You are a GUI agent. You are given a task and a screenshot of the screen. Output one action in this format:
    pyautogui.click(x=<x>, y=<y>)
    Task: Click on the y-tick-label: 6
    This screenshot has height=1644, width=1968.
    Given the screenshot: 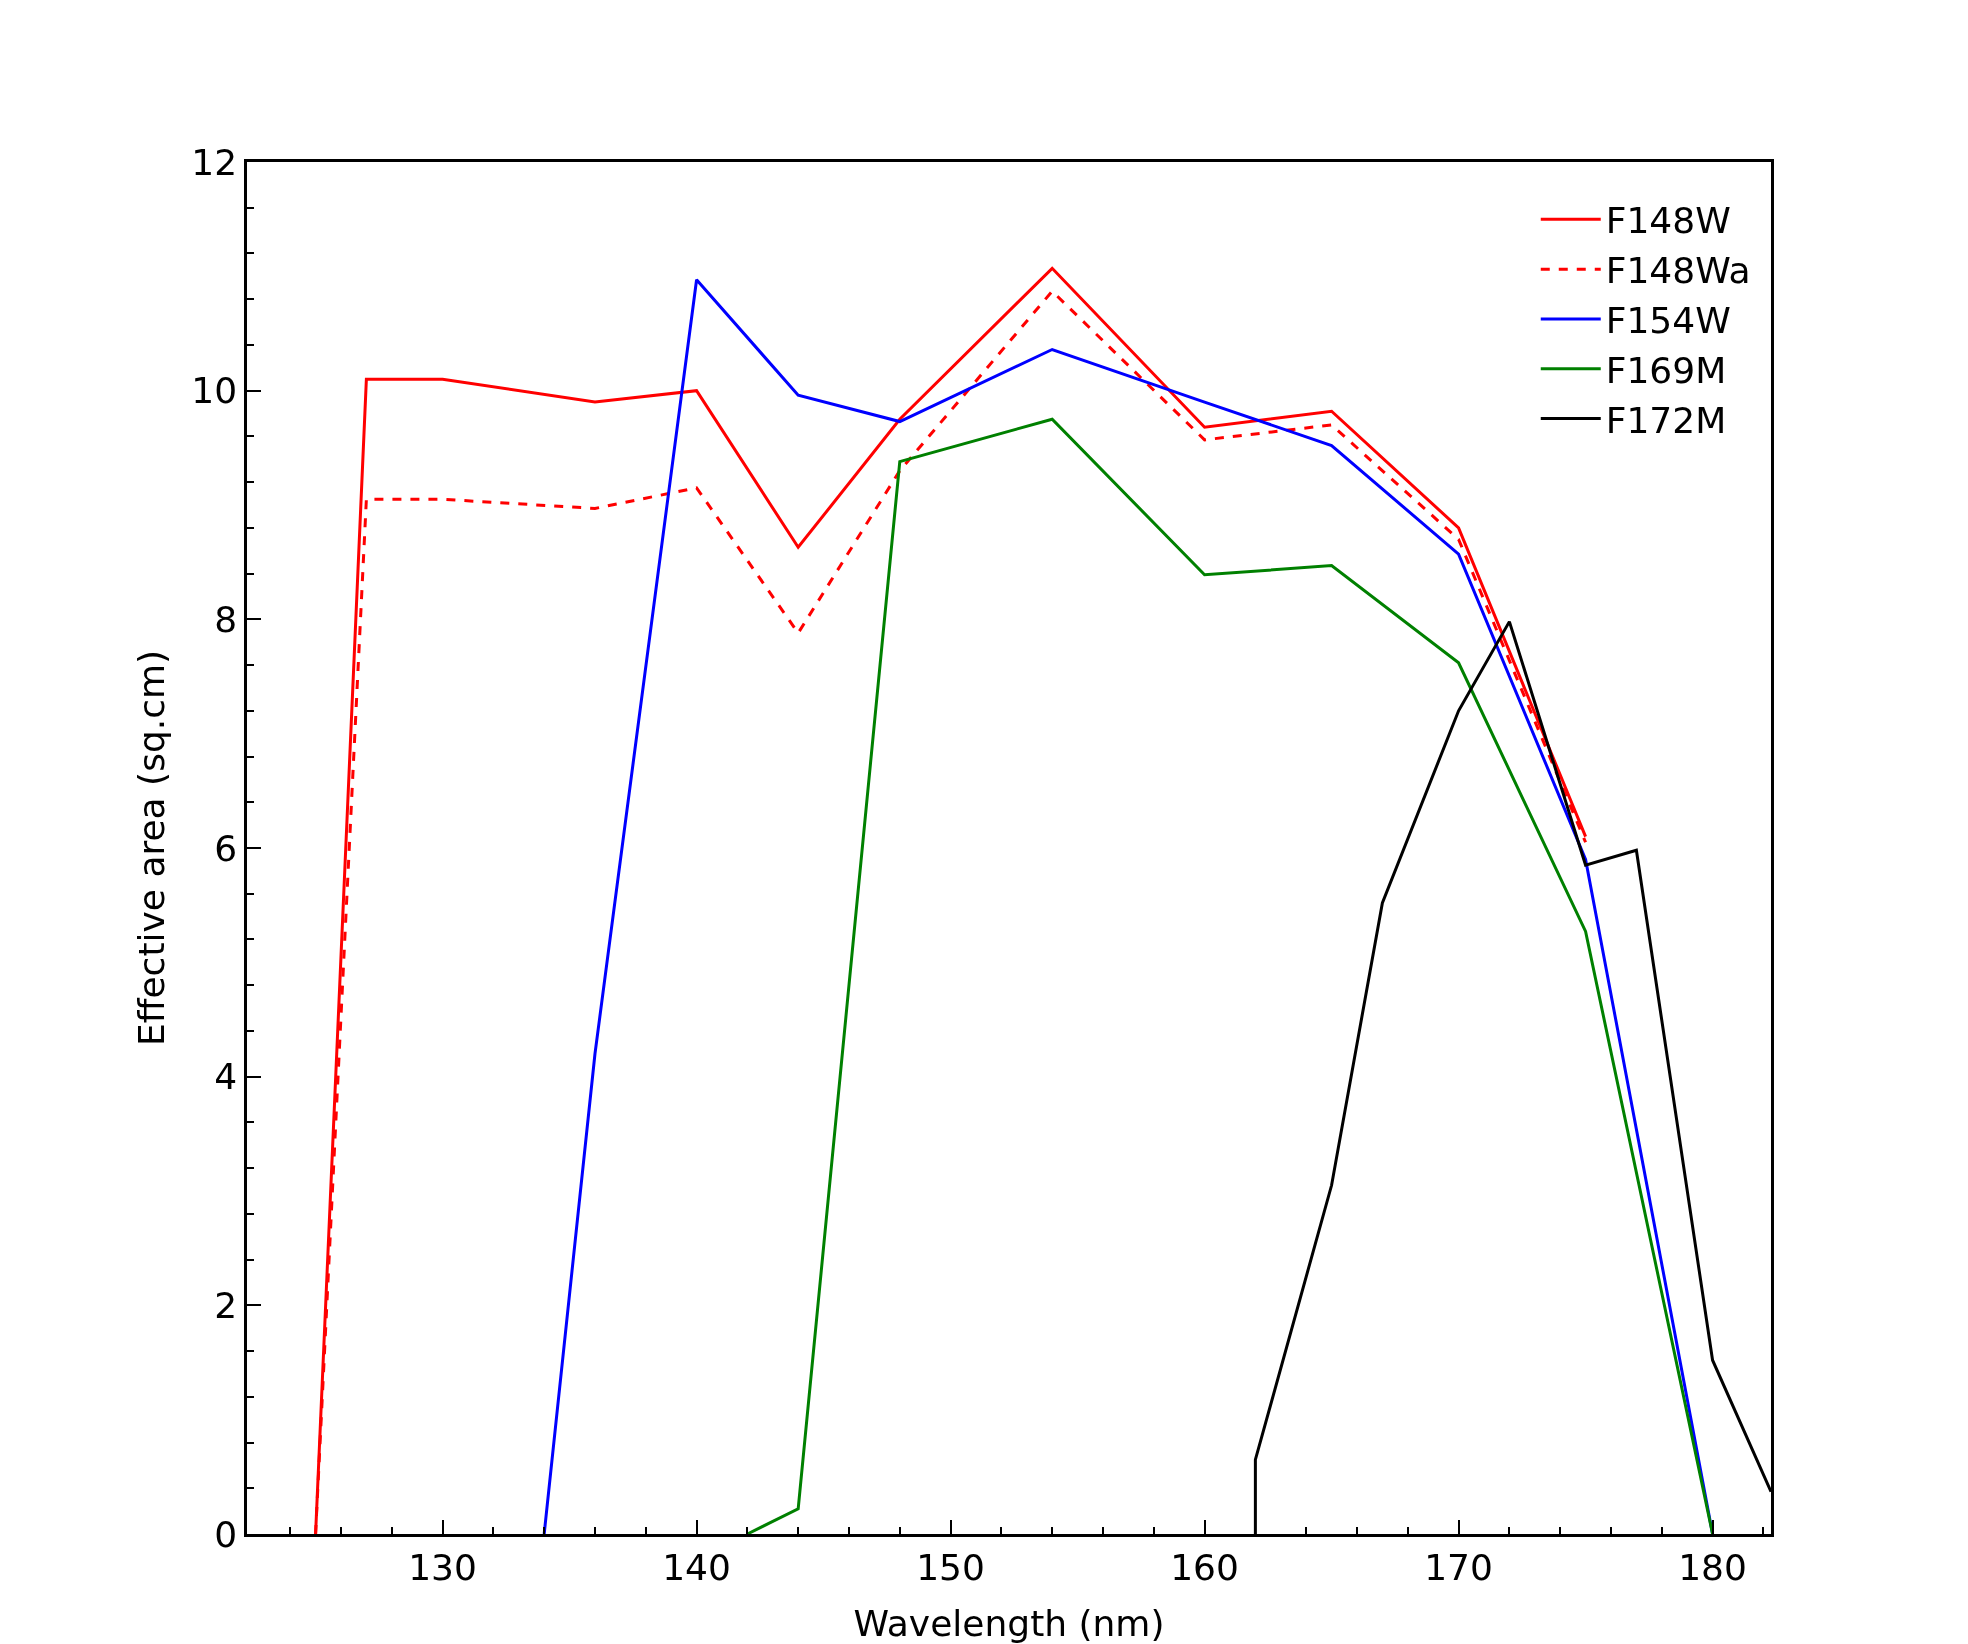 What is the action you would take?
    pyautogui.click(x=226, y=848)
    